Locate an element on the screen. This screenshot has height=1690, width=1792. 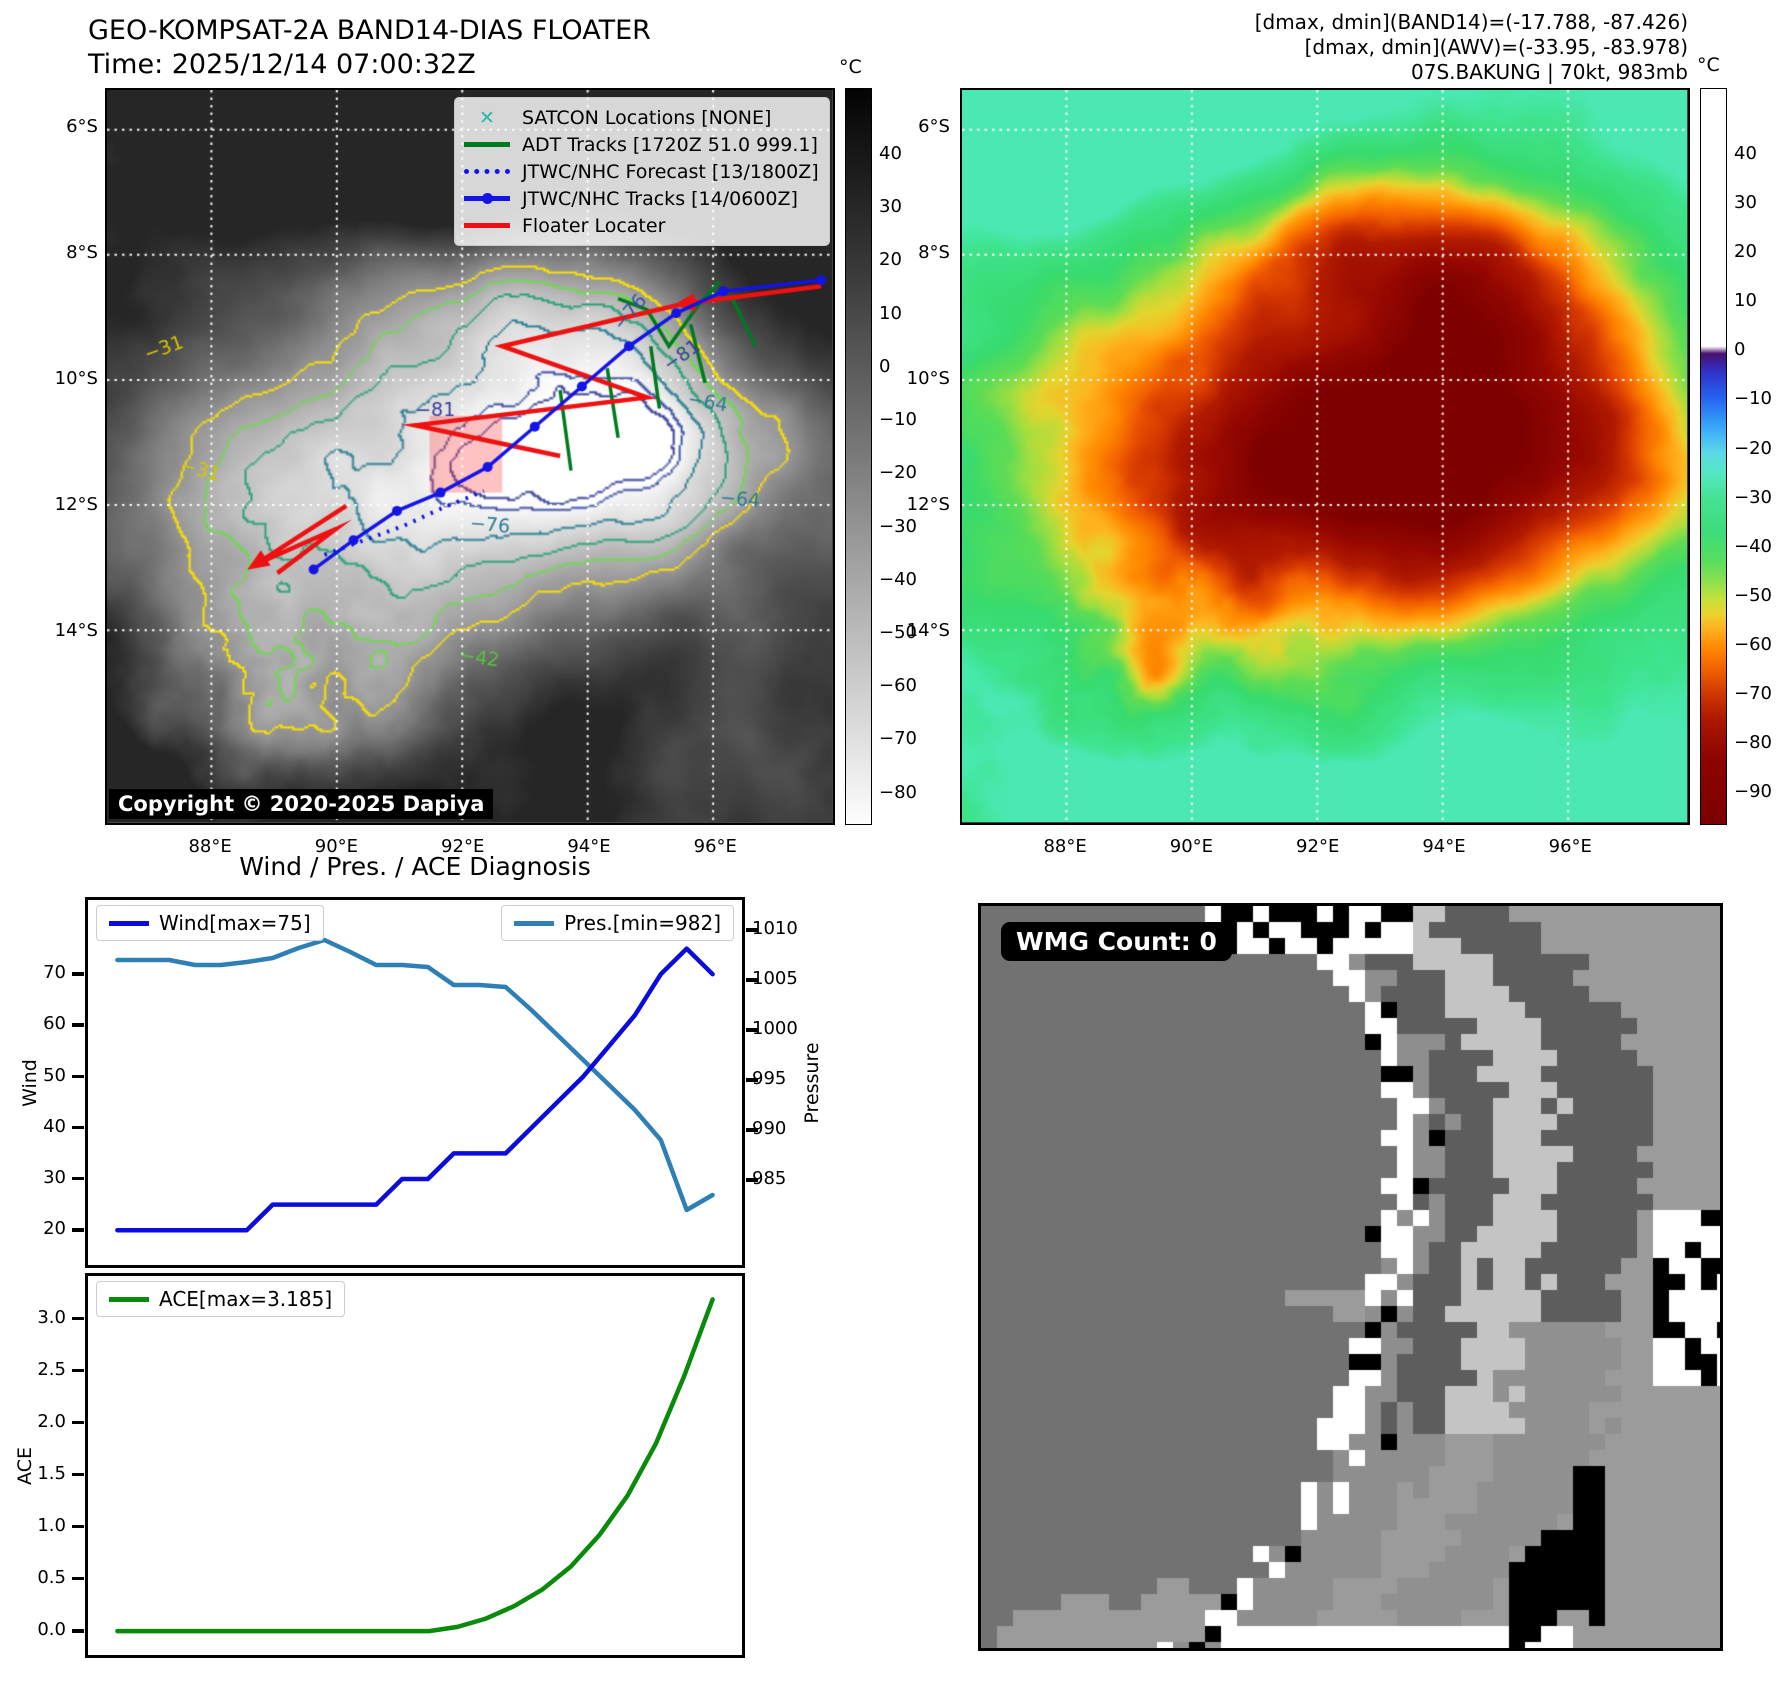
awv-colorbar-tick: 0 is located at coordinates (1740, 350).